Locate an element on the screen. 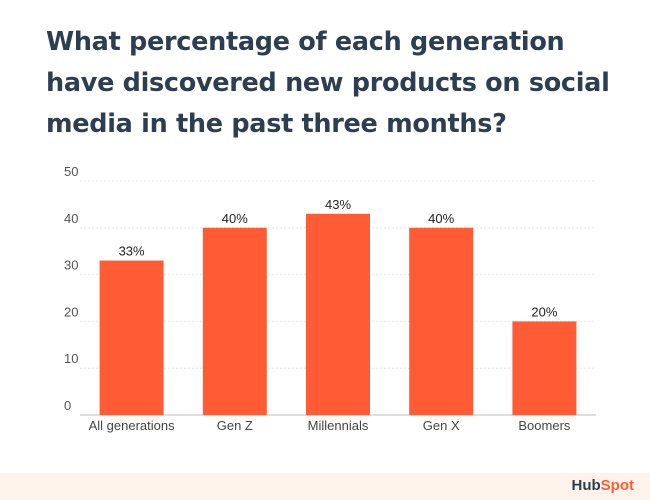  x-tick-label: All generations is located at coordinates (132, 425).